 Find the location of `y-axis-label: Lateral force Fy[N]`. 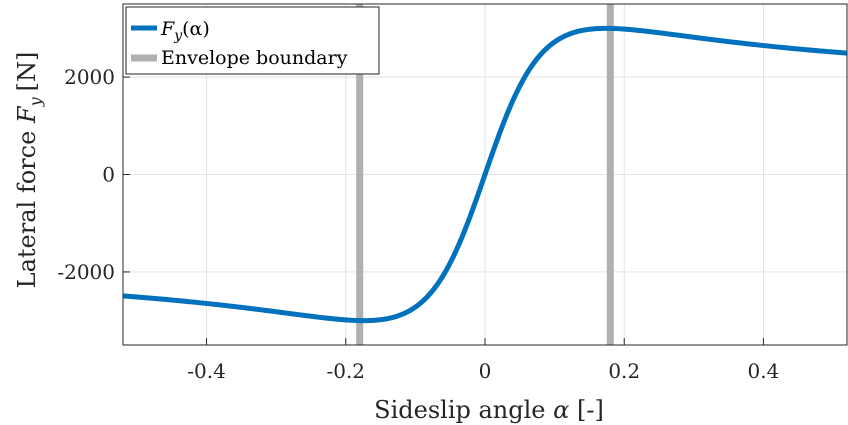

y-axis-label: Lateral force Fy[N] is located at coordinates (29, 170).